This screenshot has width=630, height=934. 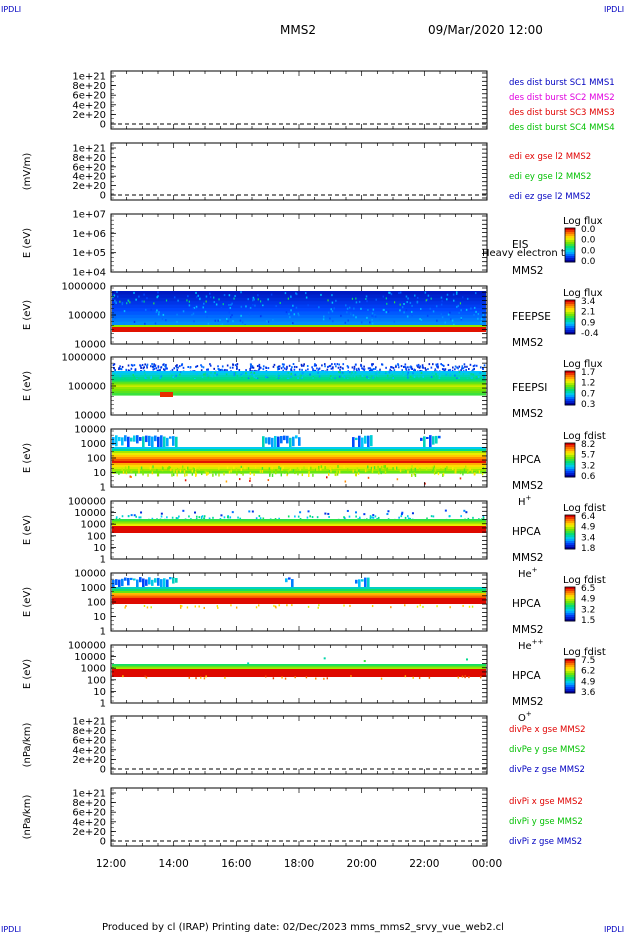 I want to click on y-tick-label-10-5: 0, so click(x=103, y=770).